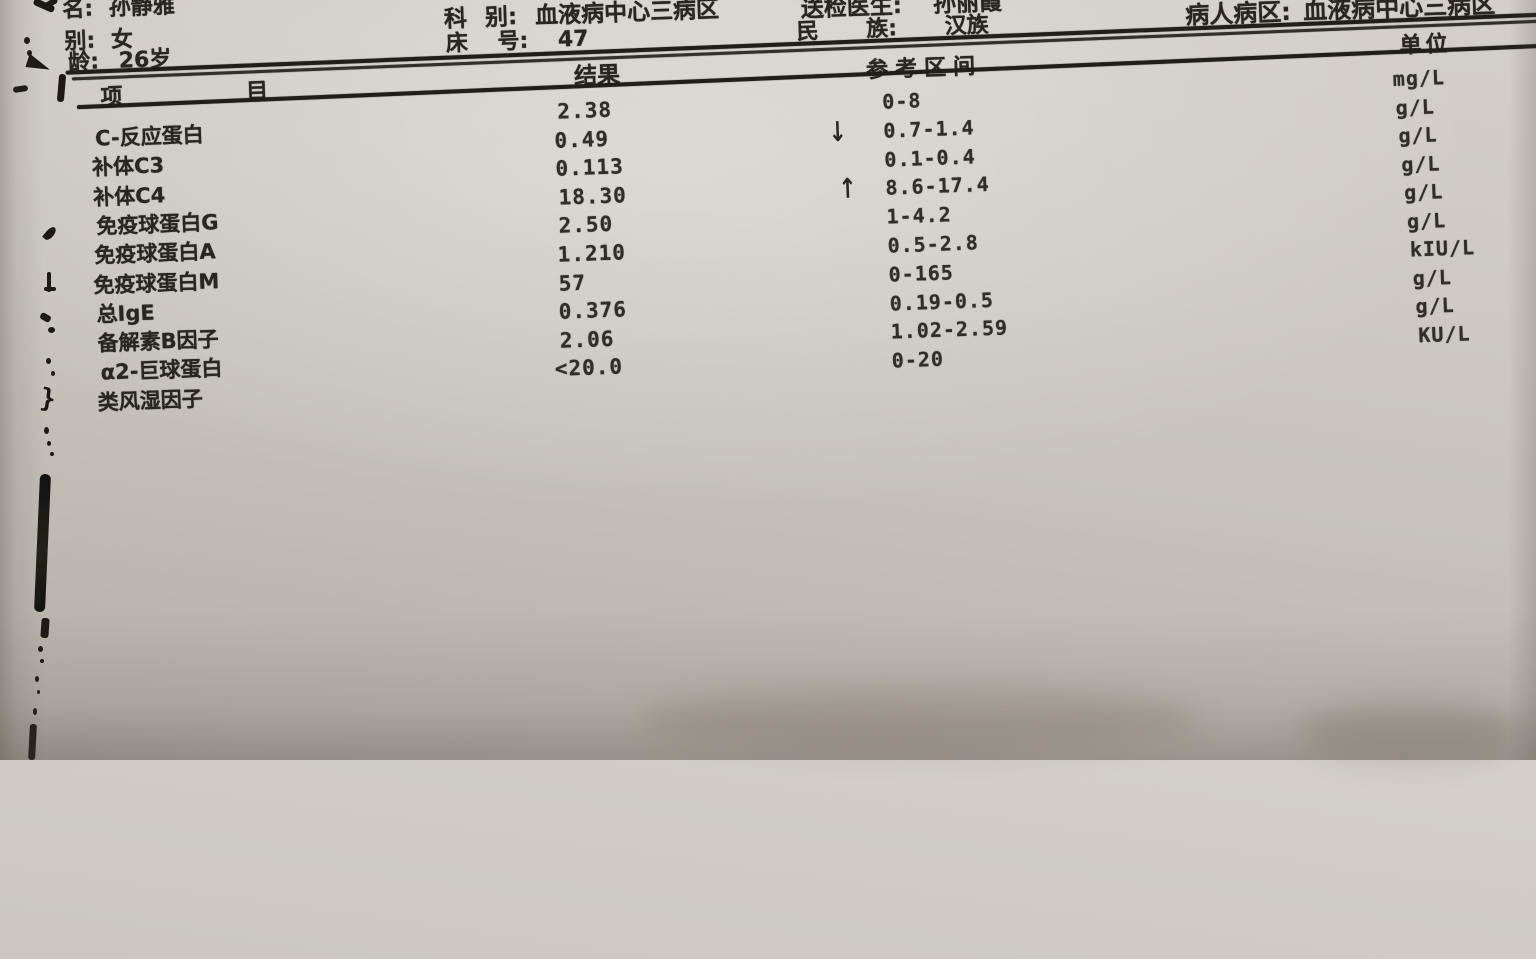  I want to click on test-result: 2.38, so click(584, 110).